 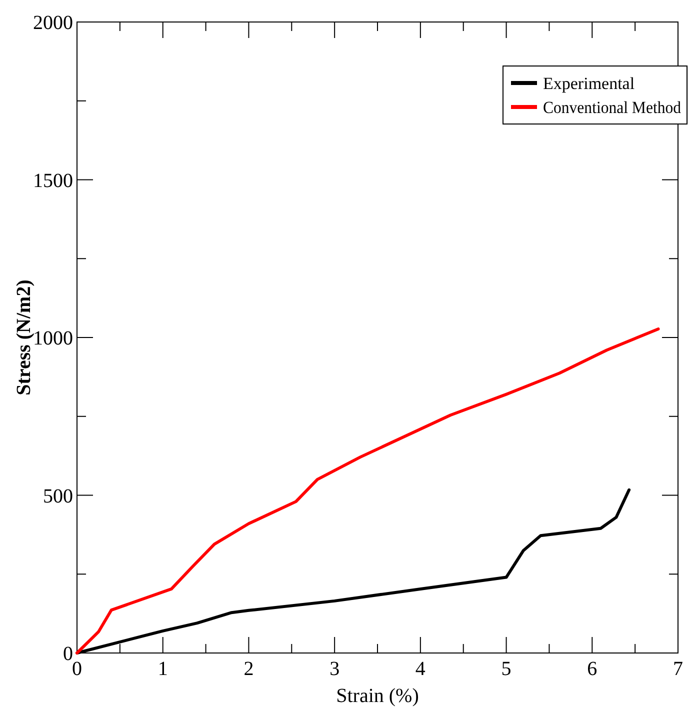 I want to click on y-tick-label: 1000, so click(x=53, y=339).